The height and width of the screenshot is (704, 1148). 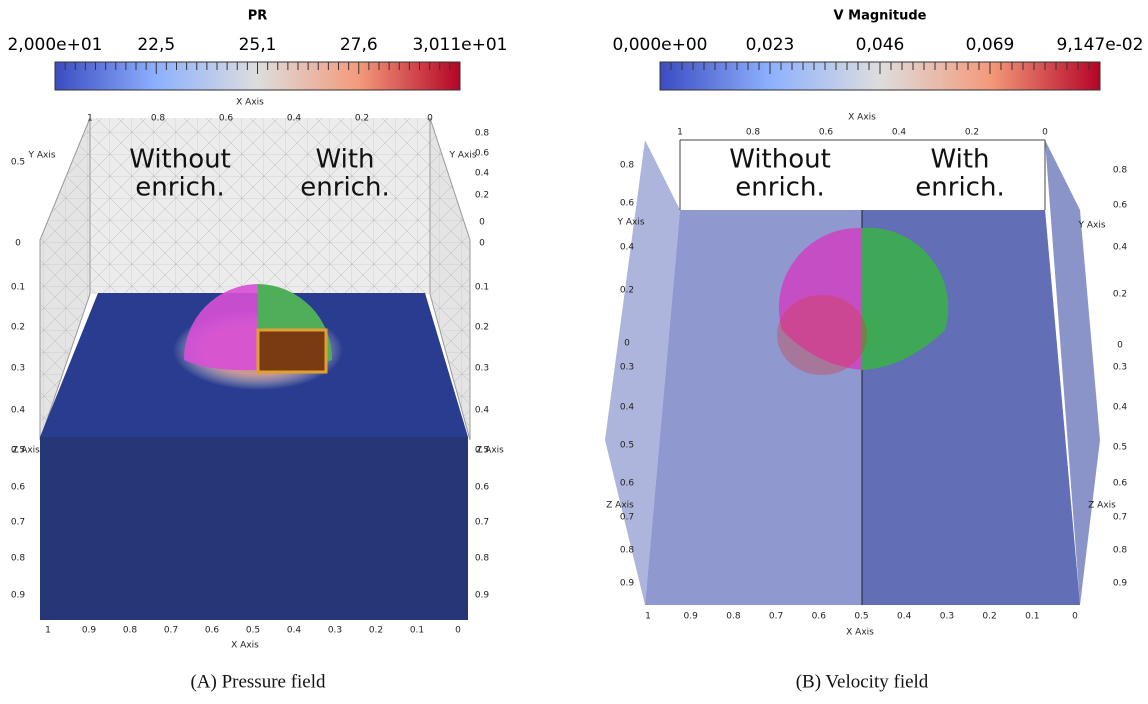 I want to click on colorbar-tick-label: 2,000e+01, so click(x=54, y=45).